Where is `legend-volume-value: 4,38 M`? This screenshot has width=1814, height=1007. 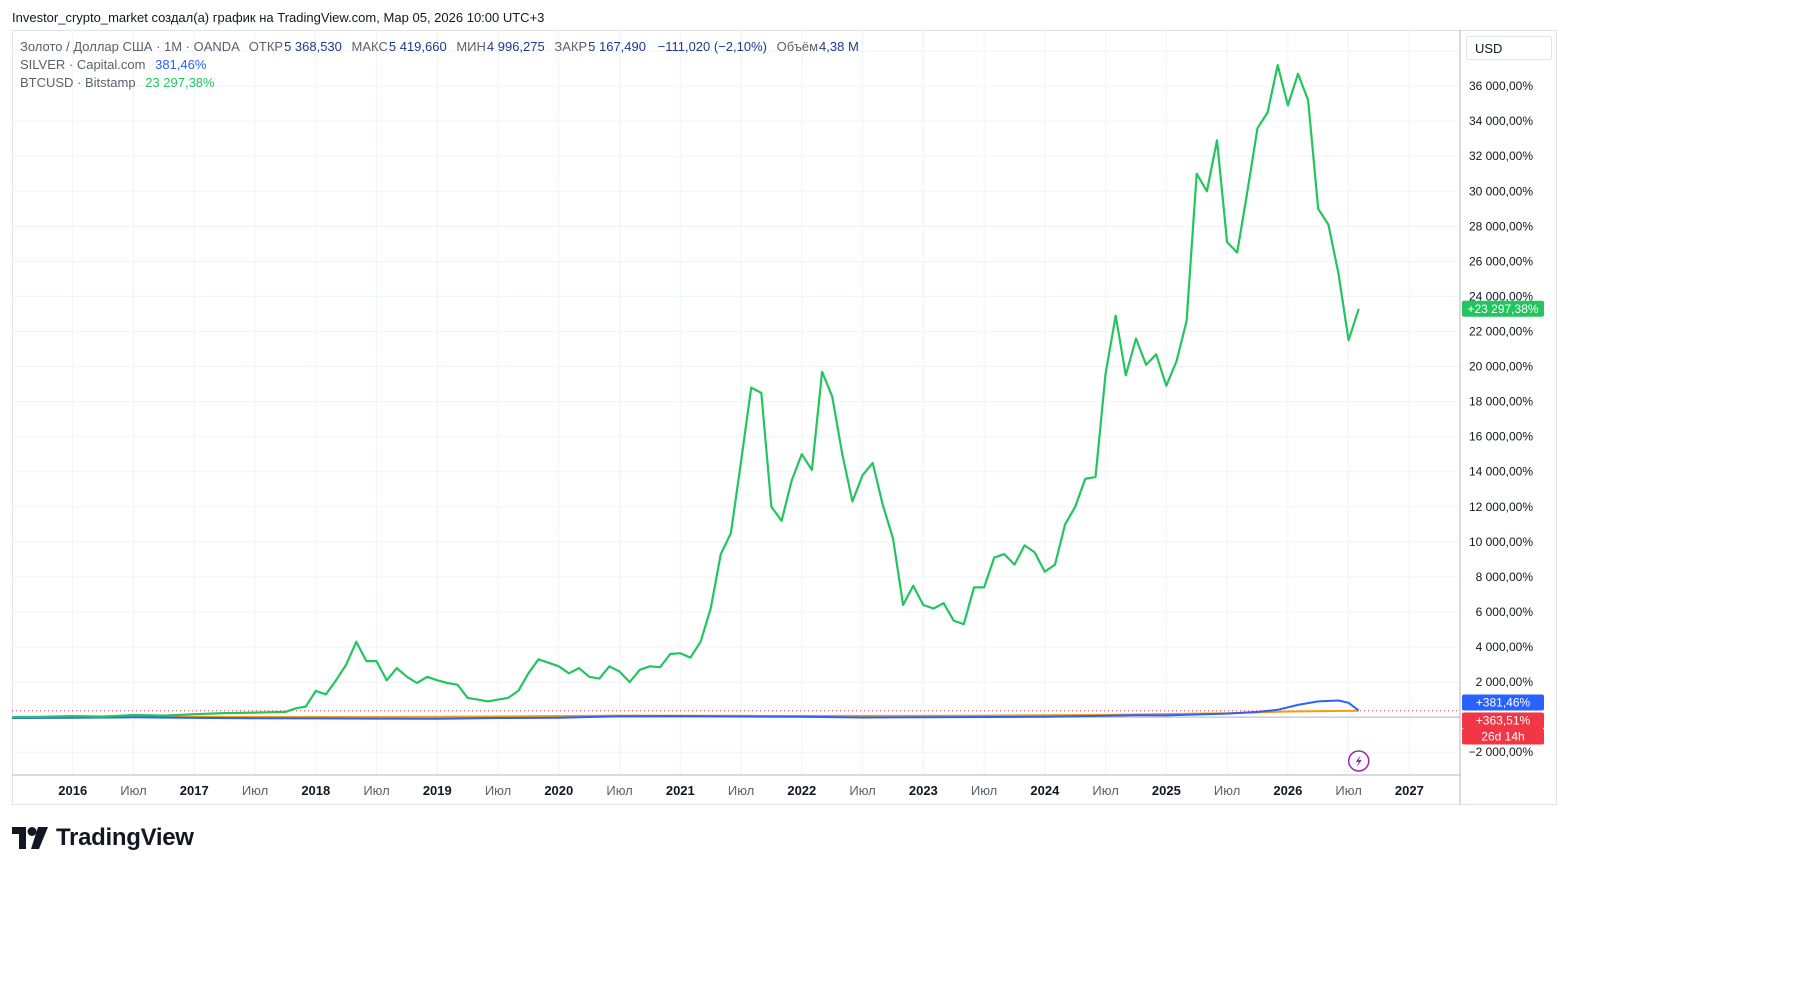
legend-volume-value: 4,38 M is located at coordinates (839, 46).